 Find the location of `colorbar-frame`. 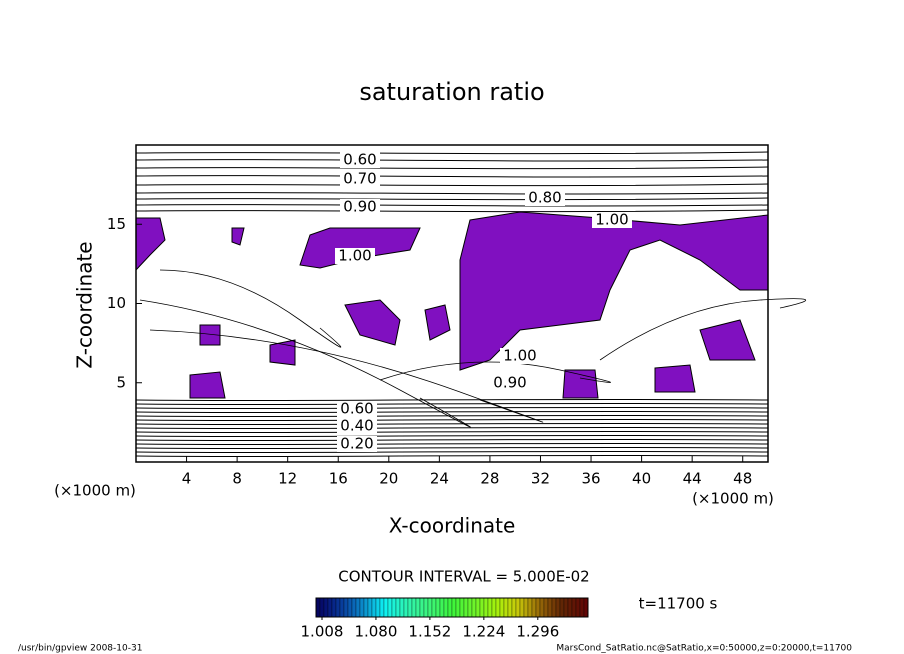

colorbar-frame is located at coordinates (452, 607).